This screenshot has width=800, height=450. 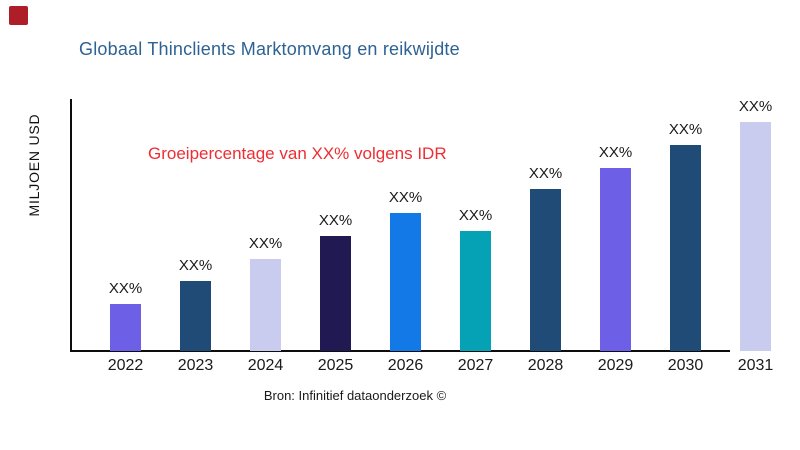 I want to click on bar-2027: XX%, so click(x=475, y=279).